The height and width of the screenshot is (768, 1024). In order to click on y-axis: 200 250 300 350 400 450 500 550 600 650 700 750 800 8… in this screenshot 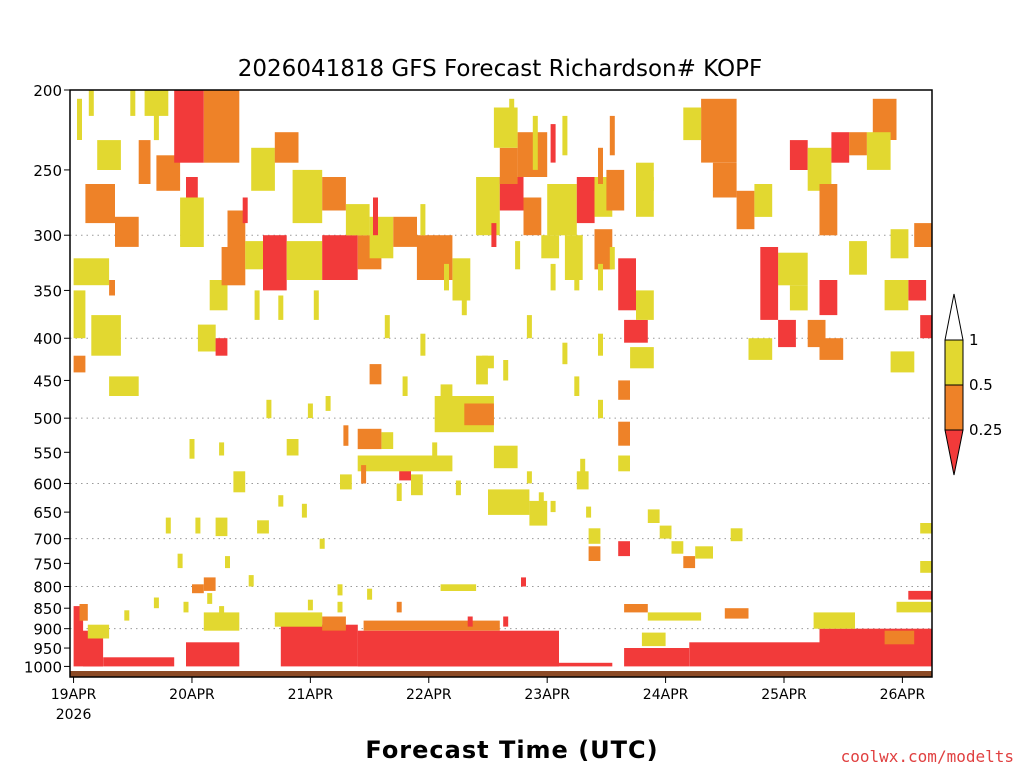, I will do `click(47, 379)`.